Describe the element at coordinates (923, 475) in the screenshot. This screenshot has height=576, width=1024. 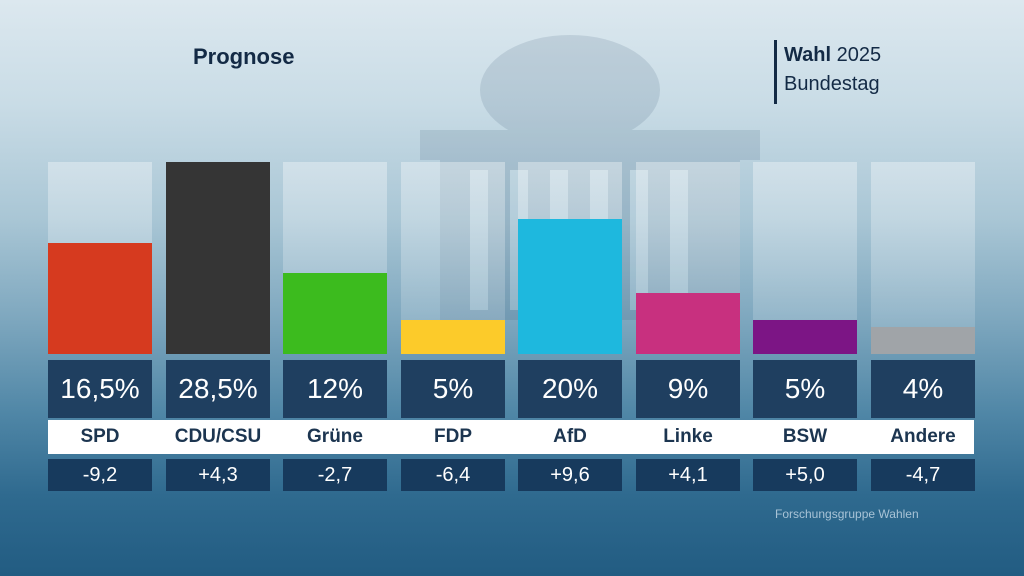
I see `change-label-andere: -4,7` at that location.